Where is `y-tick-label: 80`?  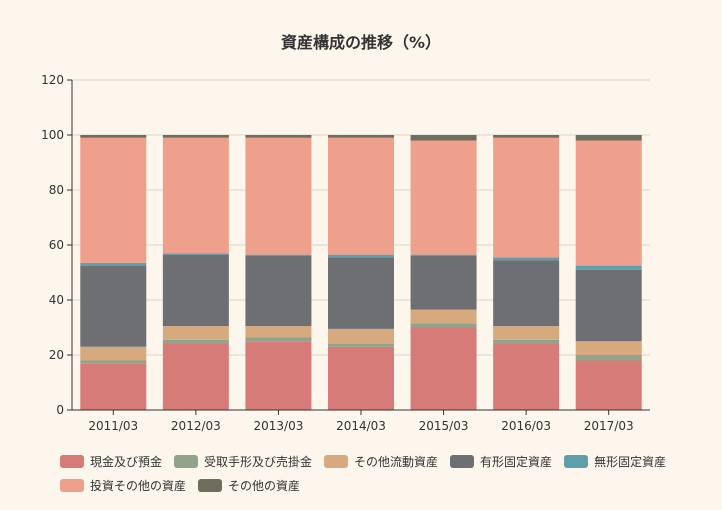 y-tick-label: 80 is located at coordinates (56, 190).